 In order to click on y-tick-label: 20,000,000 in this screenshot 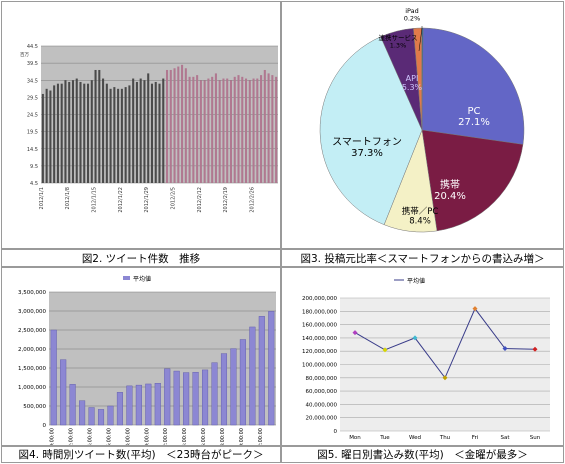, I will do `click(322, 419)`.